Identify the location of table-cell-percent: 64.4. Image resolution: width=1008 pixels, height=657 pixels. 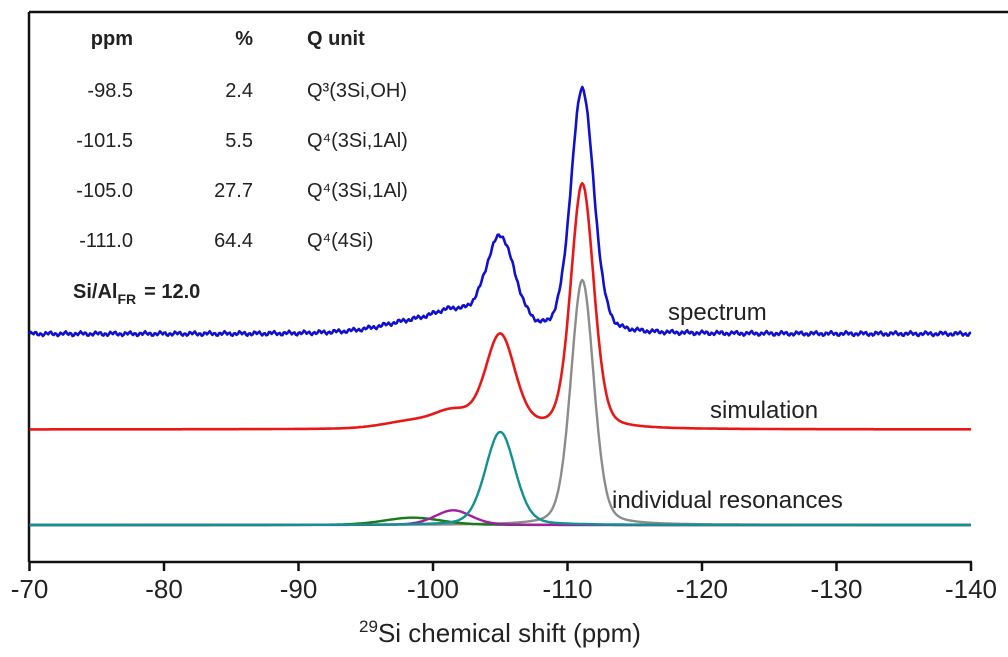
(233, 241).